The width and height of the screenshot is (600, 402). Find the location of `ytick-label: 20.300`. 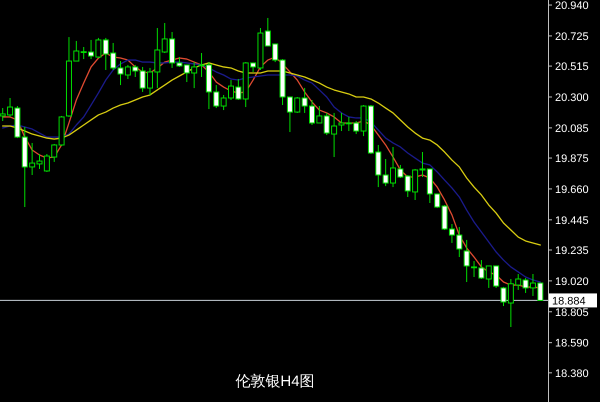

ytick-label: 20.300 is located at coordinates (572, 98).